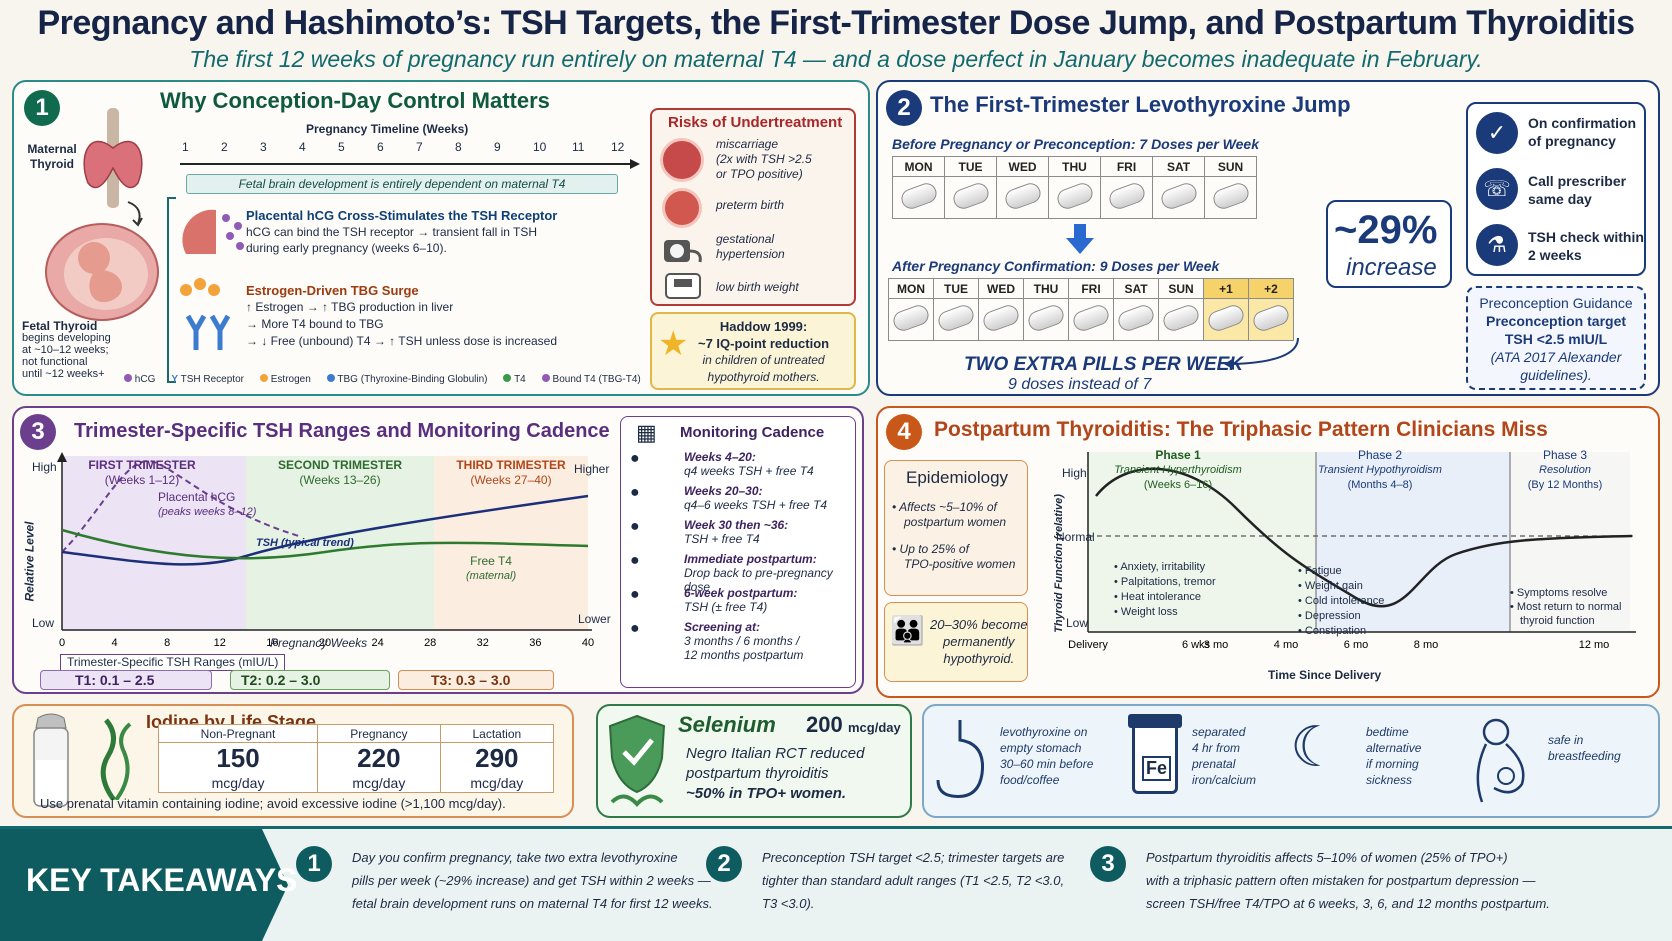  What do you see at coordinates (1582, 132) in the screenshot?
I see `step-confirm: On confirmation of pregnancy` at bounding box center [1582, 132].